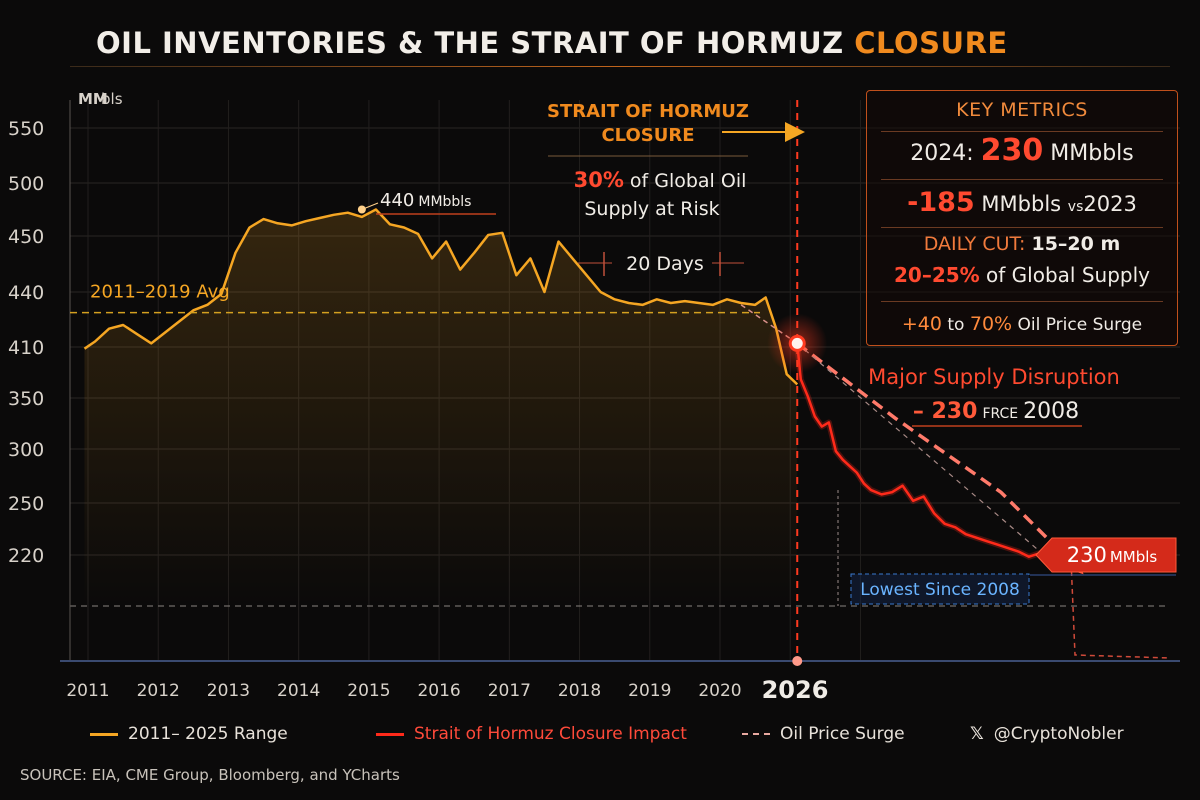 The image size is (1200, 800). I want to click on metric-change-value: -185, so click(941, 202).